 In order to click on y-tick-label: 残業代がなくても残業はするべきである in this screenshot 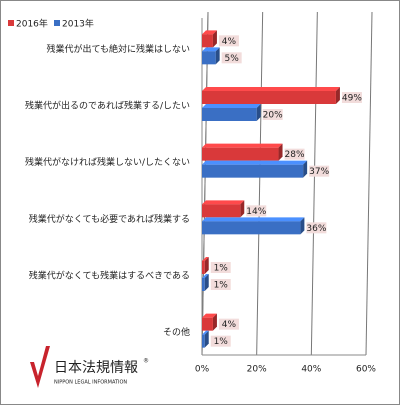, I will do `click(109, 276)`.